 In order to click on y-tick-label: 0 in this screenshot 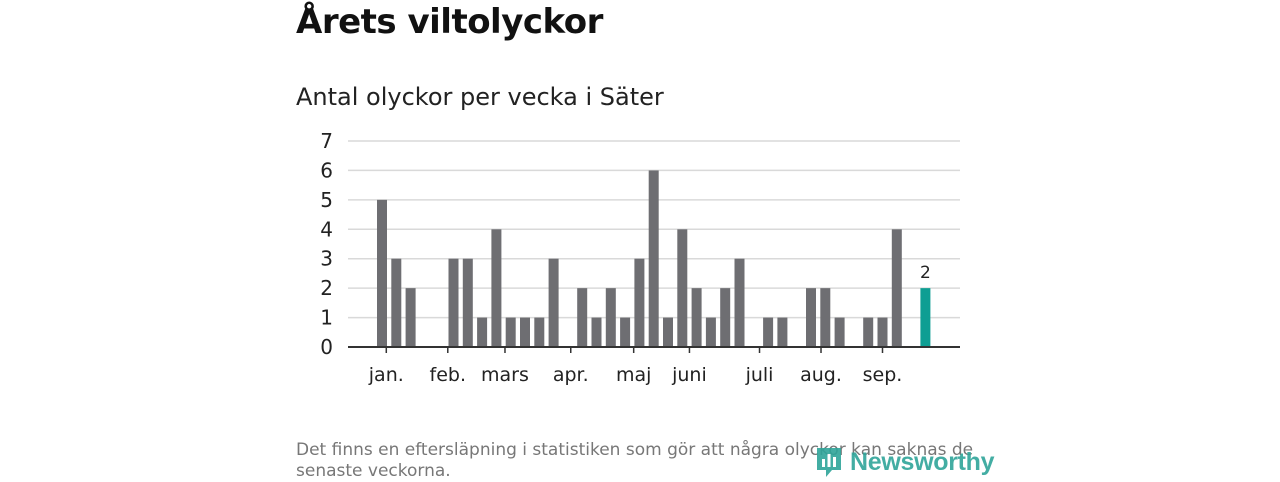, I will do `click(326, 347)`.